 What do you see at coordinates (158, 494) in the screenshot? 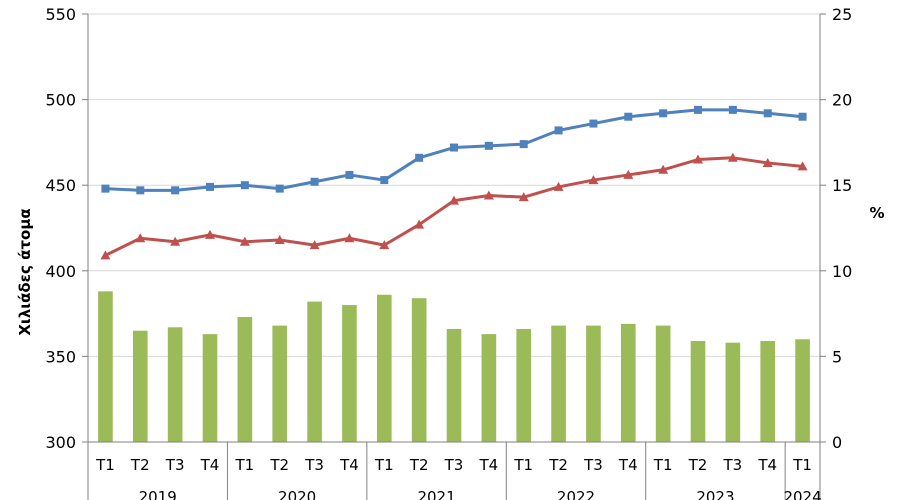
I see `year-label: 2019` at bounding box center [158, 494].